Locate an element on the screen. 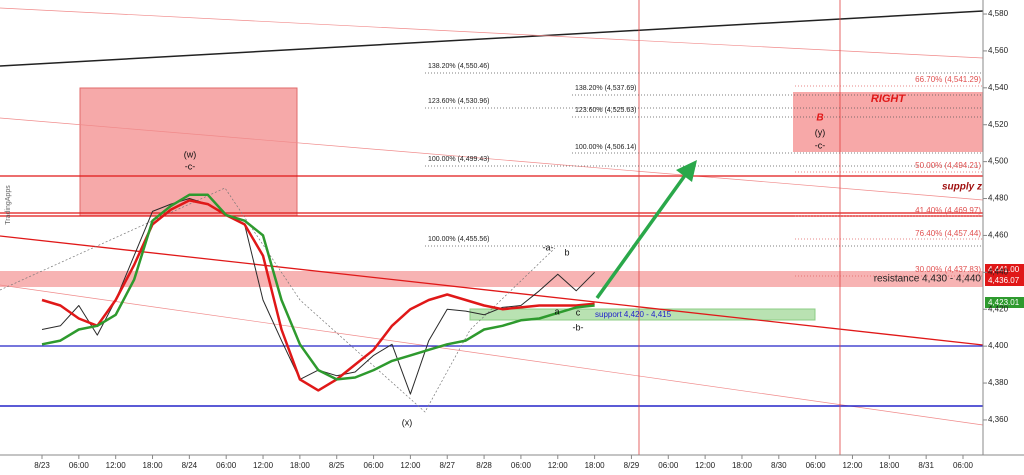 Image resolution: width=1024 pixels, height=475 pixels. x-tick-label: 8/28 is located at coordinates (484, 465).